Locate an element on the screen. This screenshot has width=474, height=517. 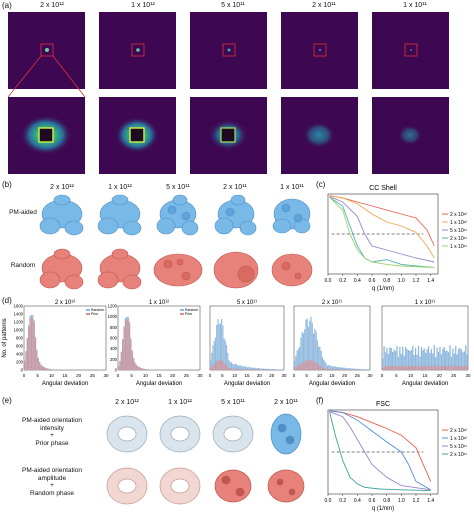
x-tick-label: 0.4 is located at coordinates (357, 281).